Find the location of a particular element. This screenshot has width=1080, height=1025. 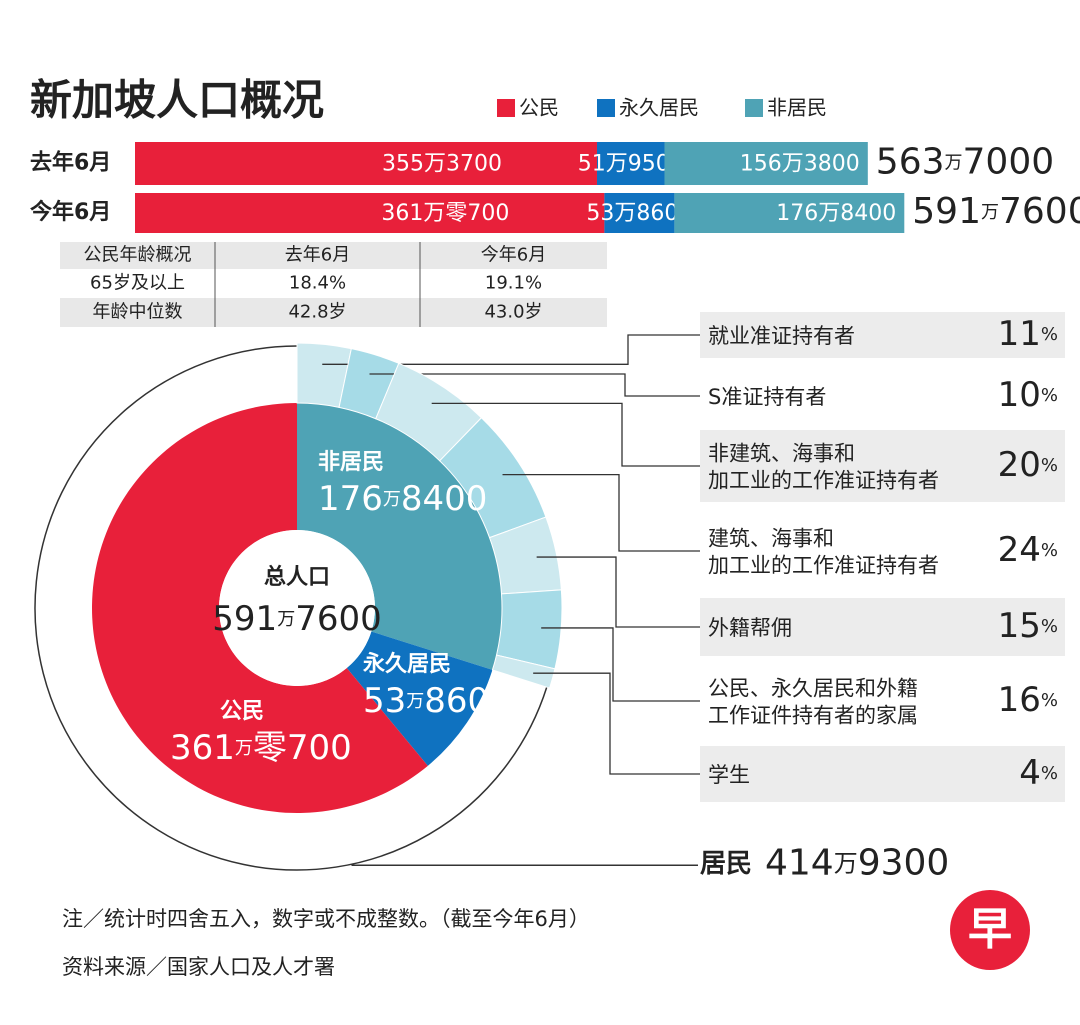

bar-total-label: 563万7000 is located at coordinates (965, 162).